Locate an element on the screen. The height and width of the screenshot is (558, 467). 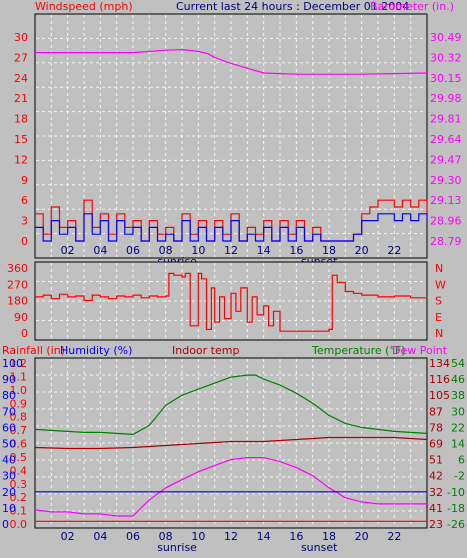
temperature-f-tick-label: 41 is located at coordinates (436, 508).